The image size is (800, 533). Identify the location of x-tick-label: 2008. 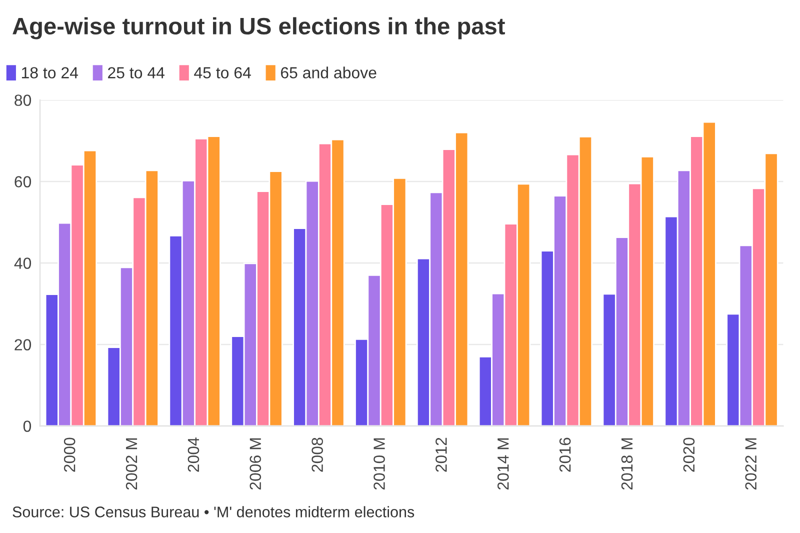
(317, 455).